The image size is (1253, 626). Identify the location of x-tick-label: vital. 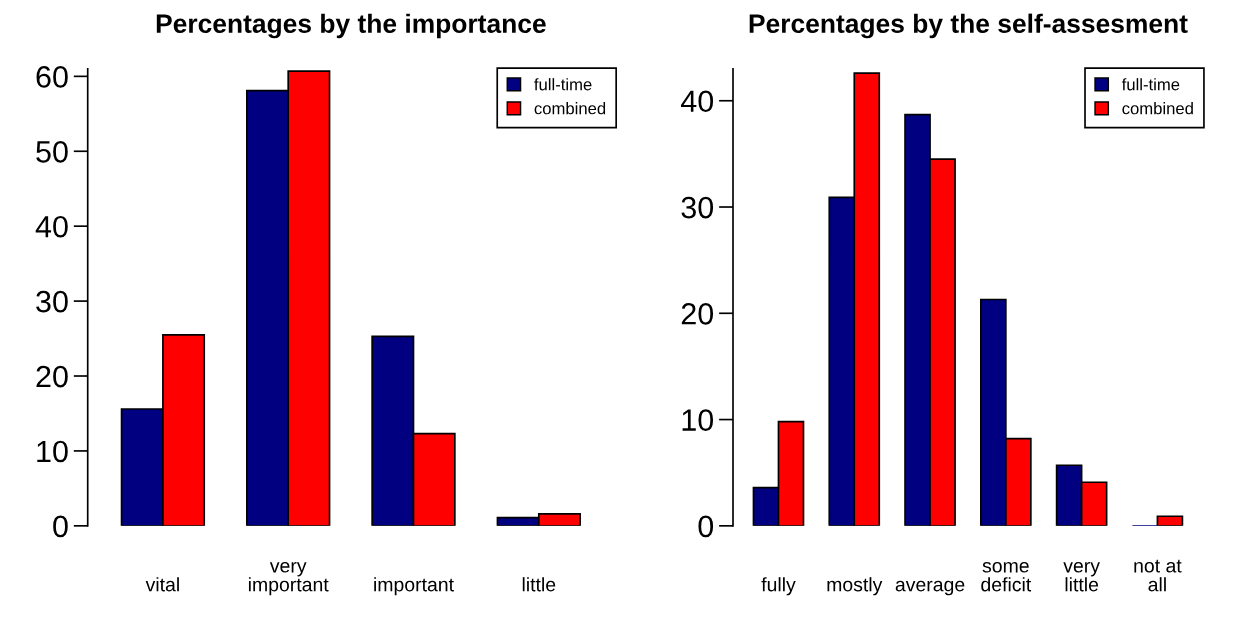
(162, 584).